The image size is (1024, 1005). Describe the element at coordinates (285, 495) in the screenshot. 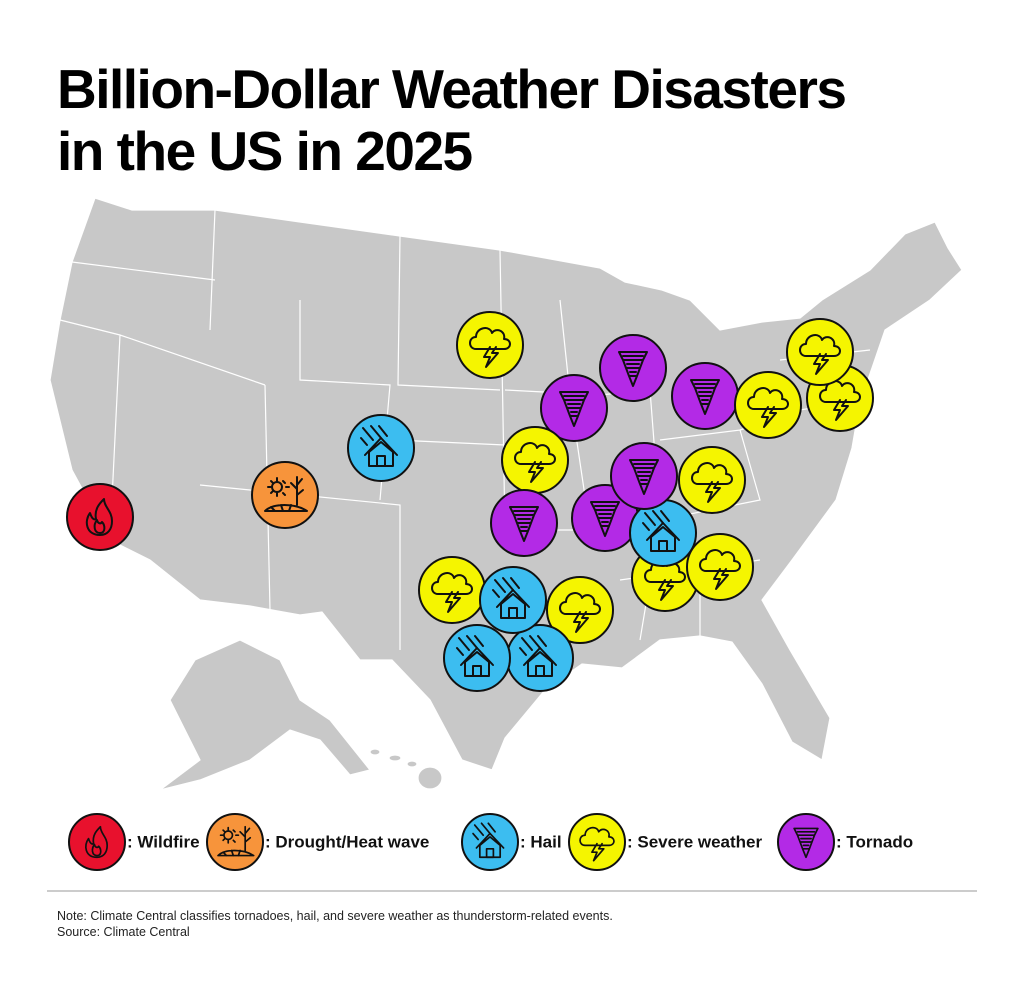

I see `drought-marker` at that location.